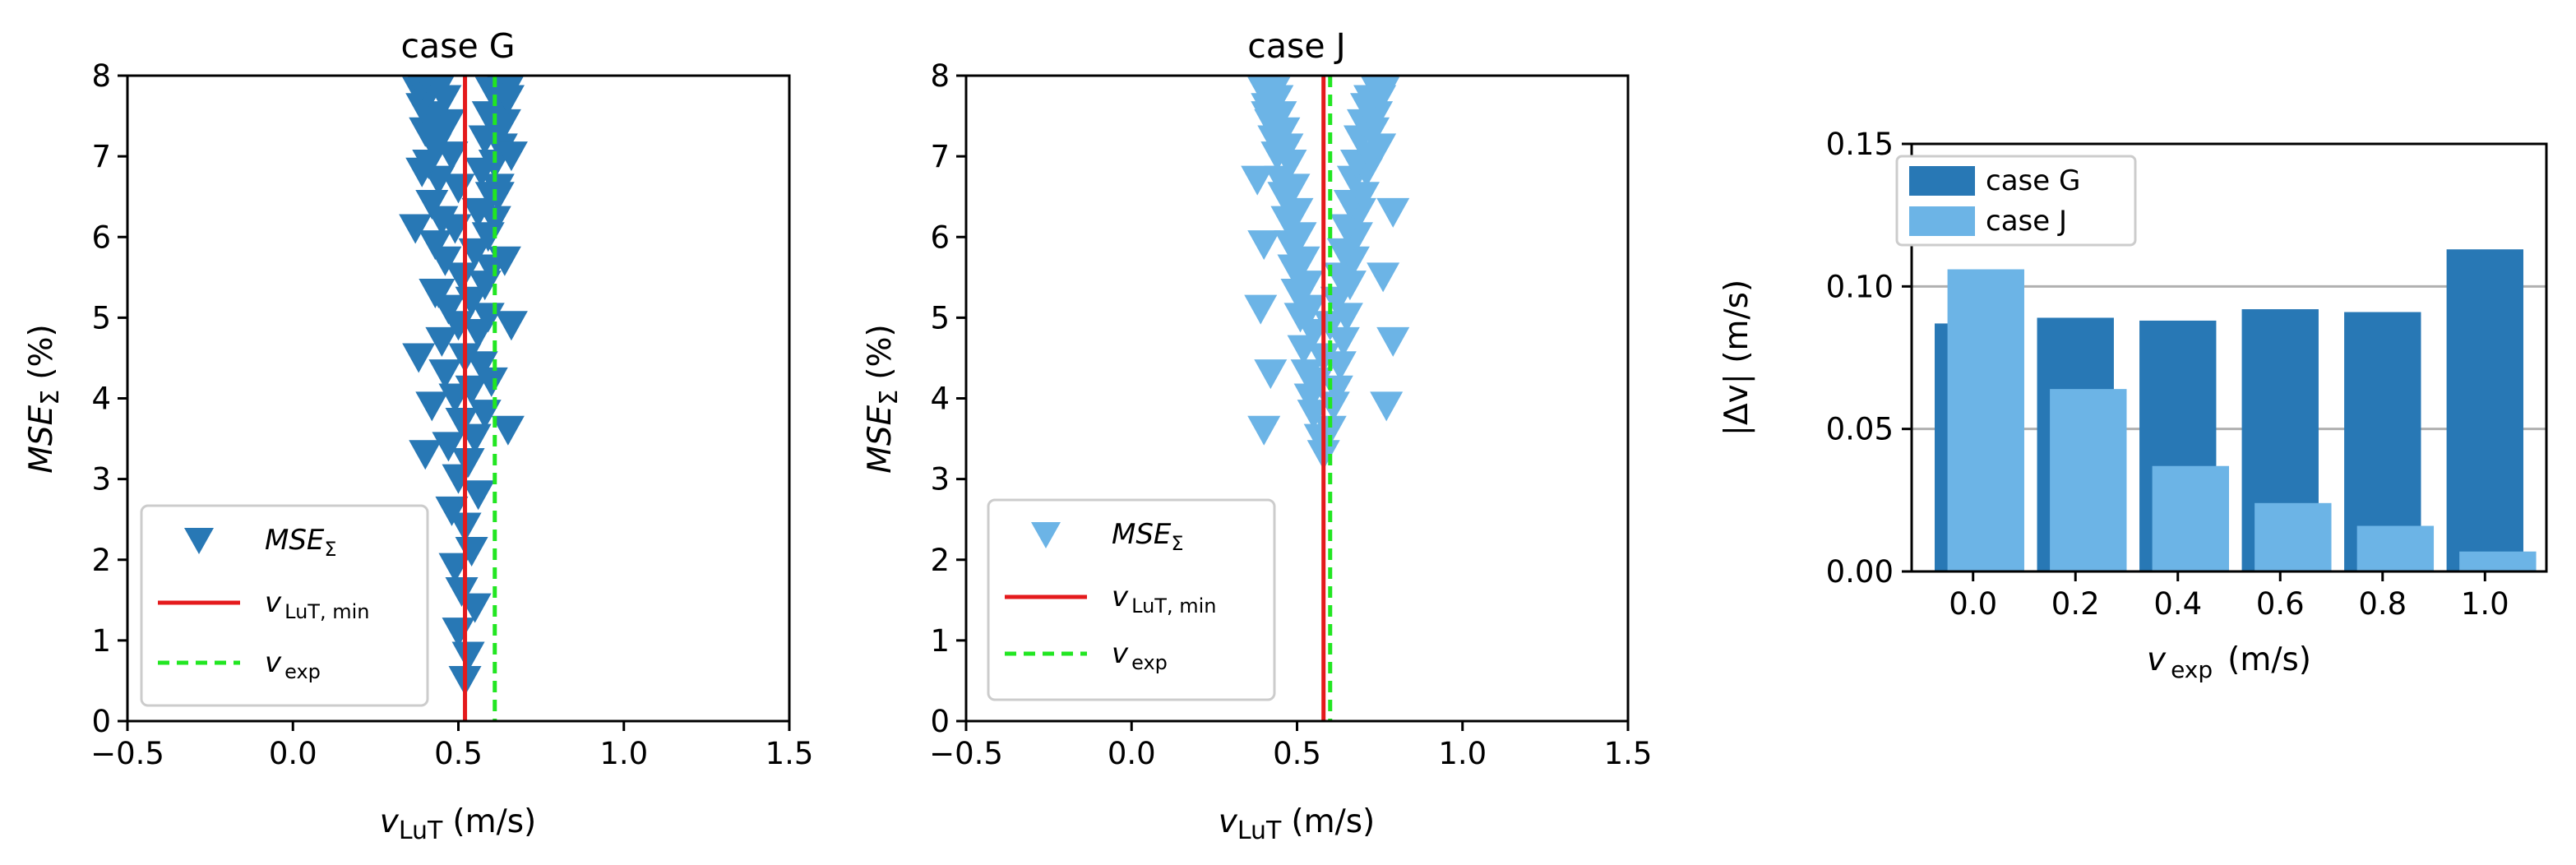  Describe the element at coordinates (1860, 286) in the screenshot. I see `y-tick-label: 0.10` at that location.